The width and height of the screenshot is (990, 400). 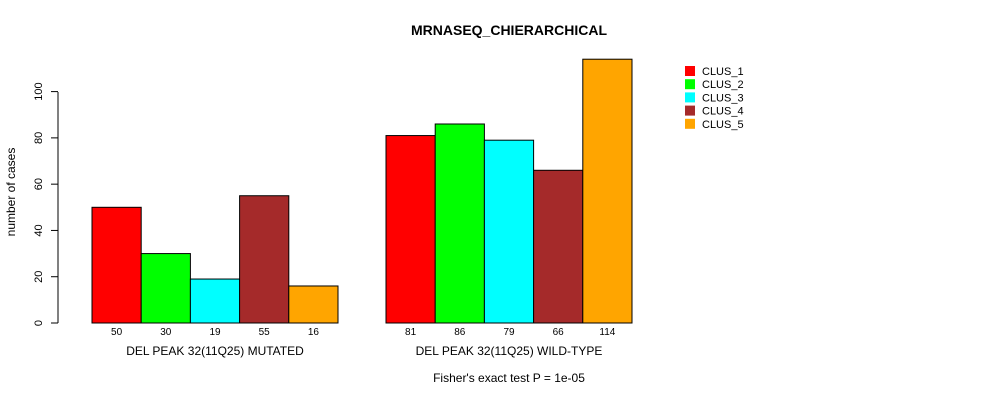 What do you see at coordinates (411, 332) in the screenshot?
I see `count-label-wild-type-clus-1: 81` at bounding box center [411, 332].